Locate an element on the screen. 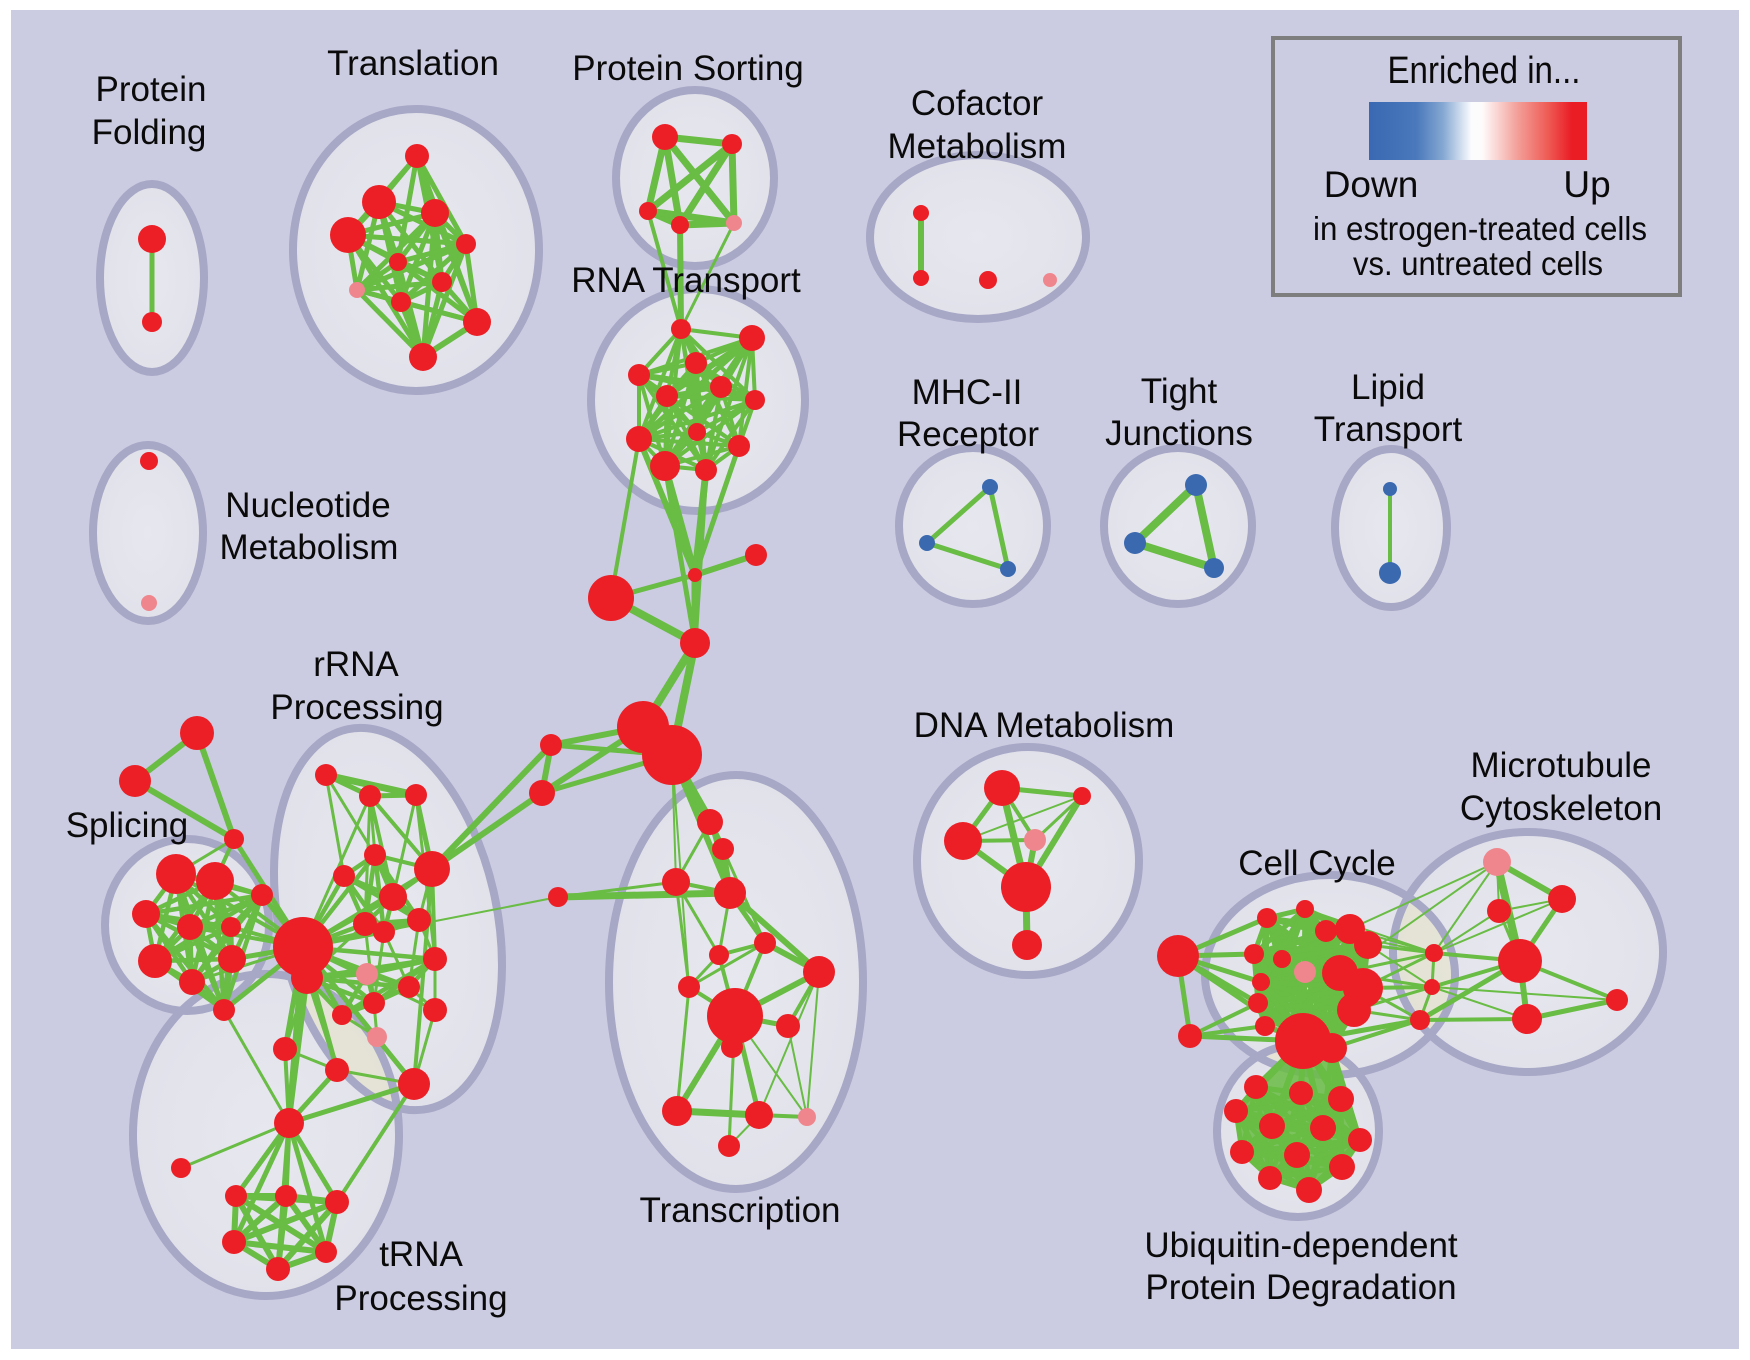 Image resolution: width=1750 pixels, height=1360 pixels. svg-text: Receptor is located at coordinates (968, 434).